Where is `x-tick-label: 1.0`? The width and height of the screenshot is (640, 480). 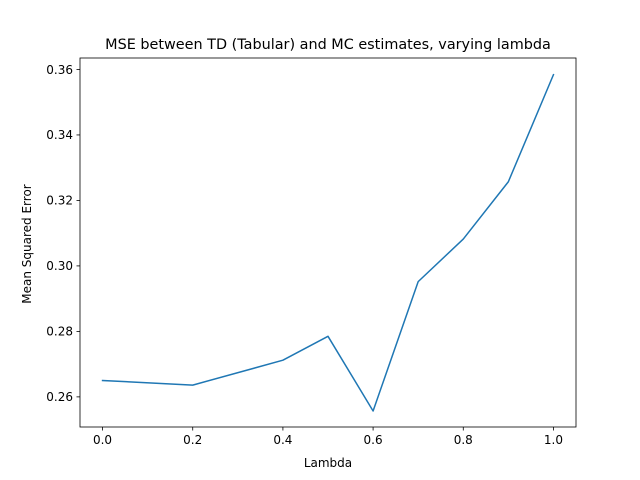
x-tick-label: 1.0 is located at coordinates (553, 440).